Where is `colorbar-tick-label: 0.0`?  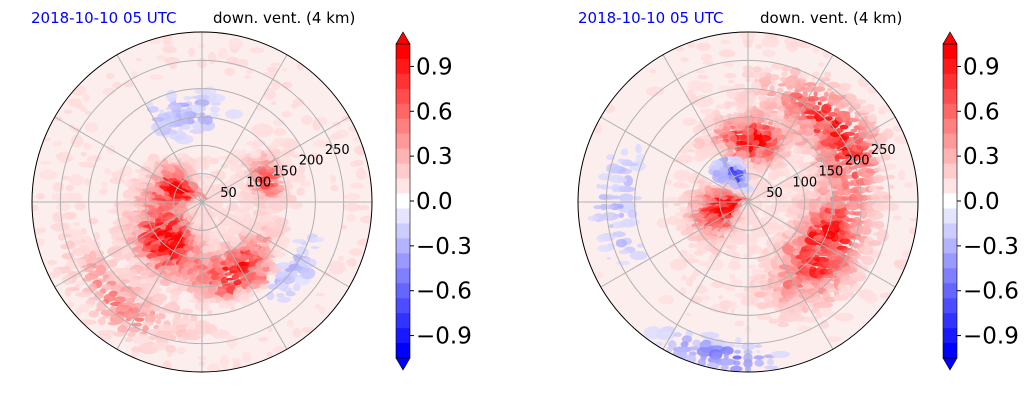 colorbar-tick-label: 0.0 is located at coordinates (981, 202).